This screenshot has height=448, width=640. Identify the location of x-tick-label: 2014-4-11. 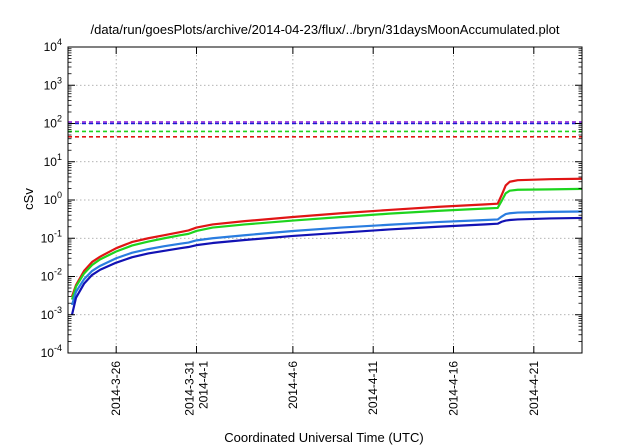
(373, 388).